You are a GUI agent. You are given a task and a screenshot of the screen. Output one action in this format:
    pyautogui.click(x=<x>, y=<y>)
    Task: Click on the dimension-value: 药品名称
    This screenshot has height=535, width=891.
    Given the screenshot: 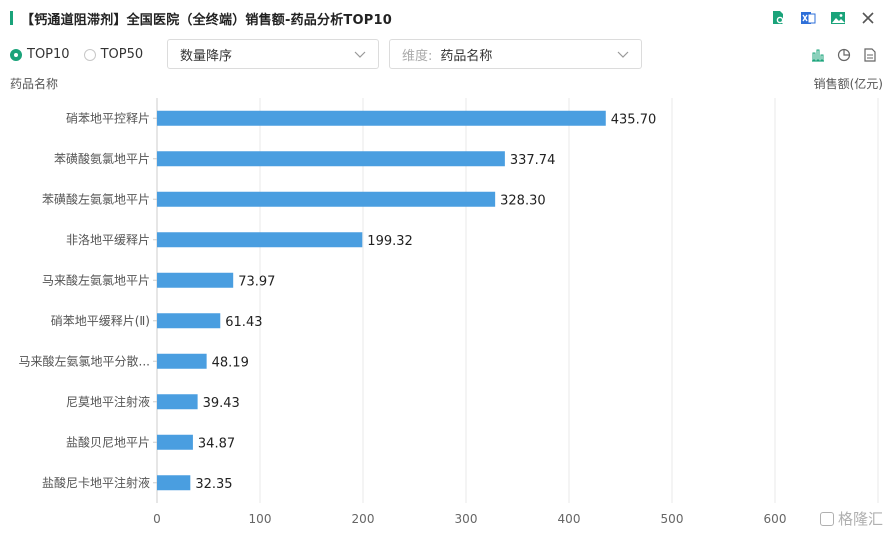 What is the action you would take?
    pyautogui.click(x=466, y=56)
    